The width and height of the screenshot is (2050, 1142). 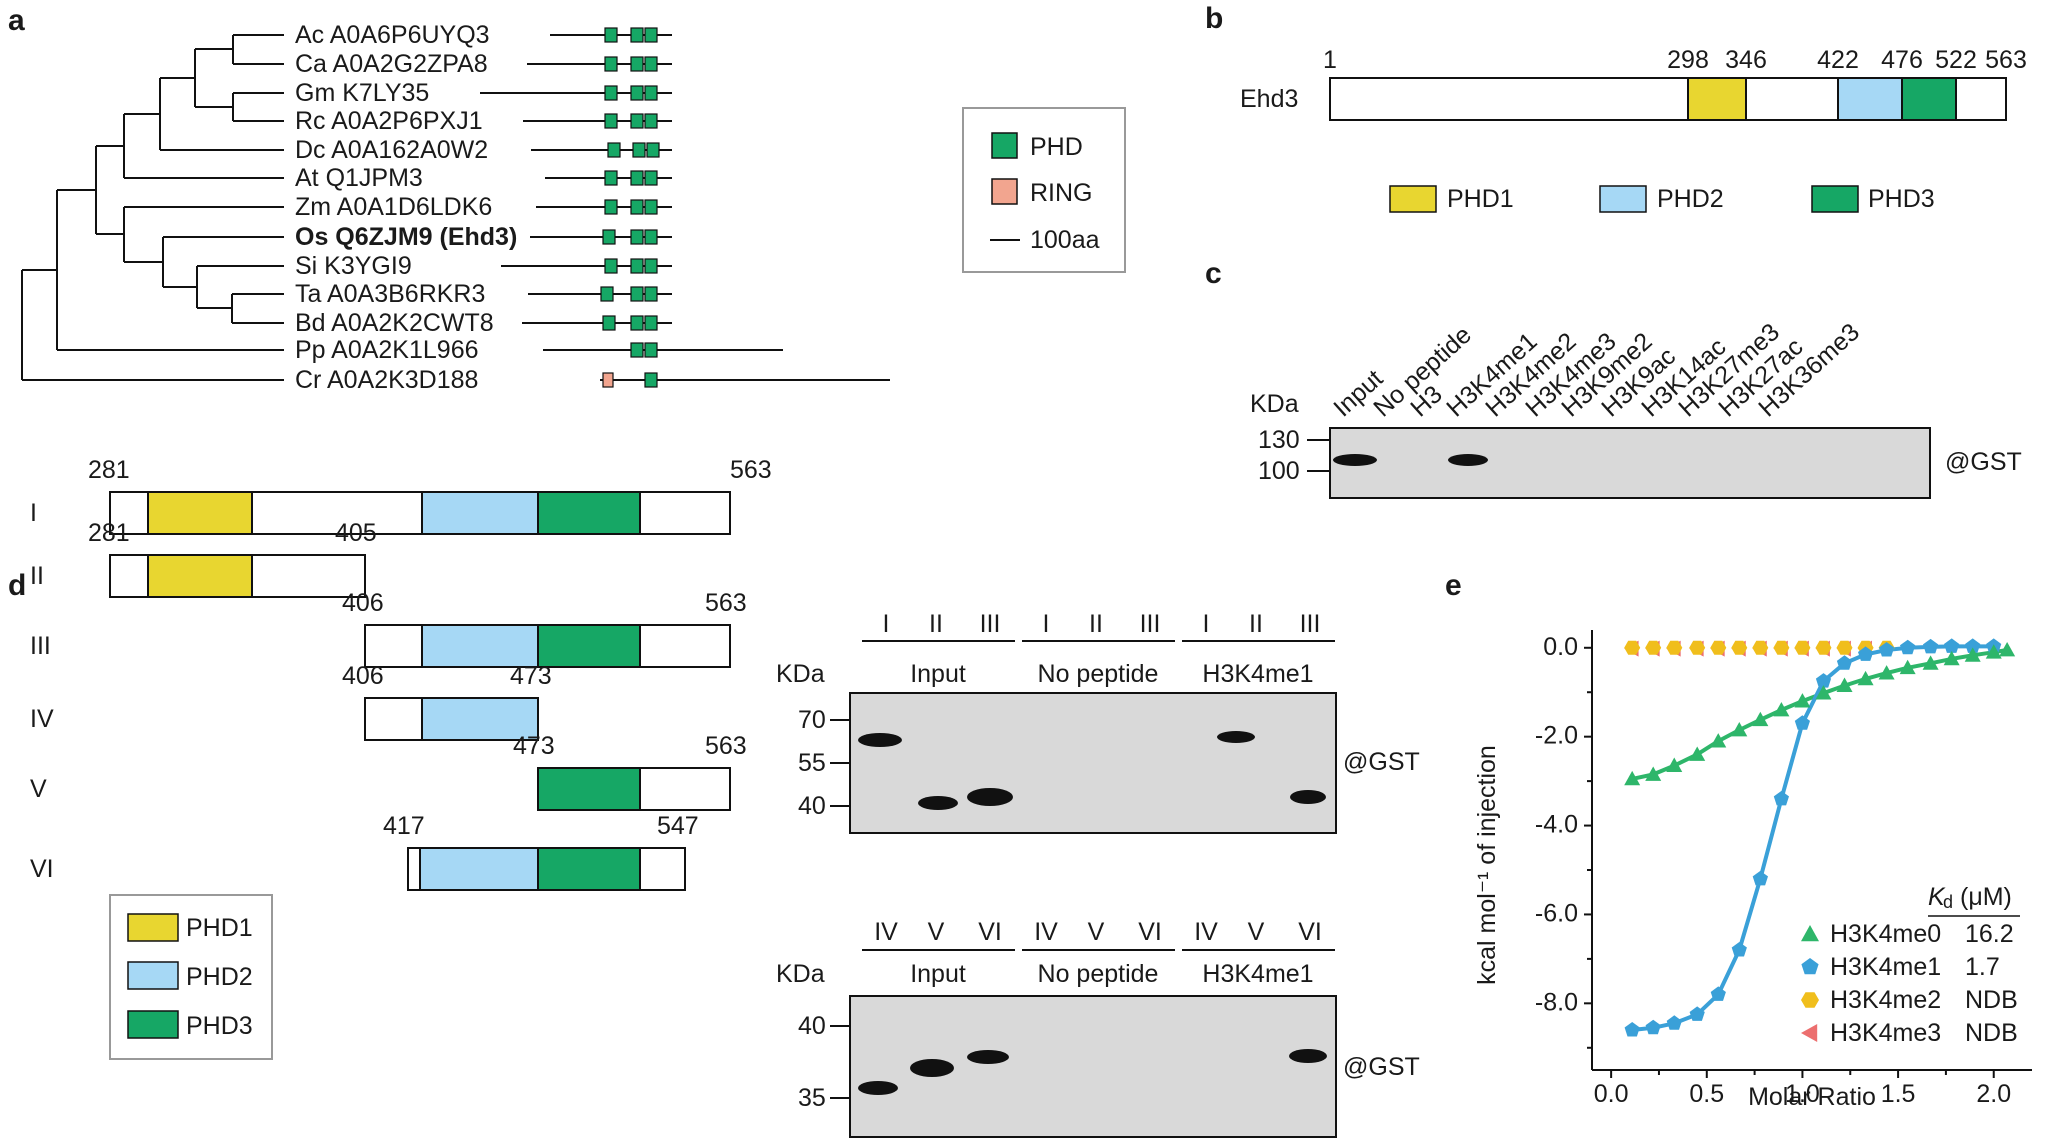 I want to click on construct-legend: PHD1 PHD2 PHD3, so click(x=191, y=977).